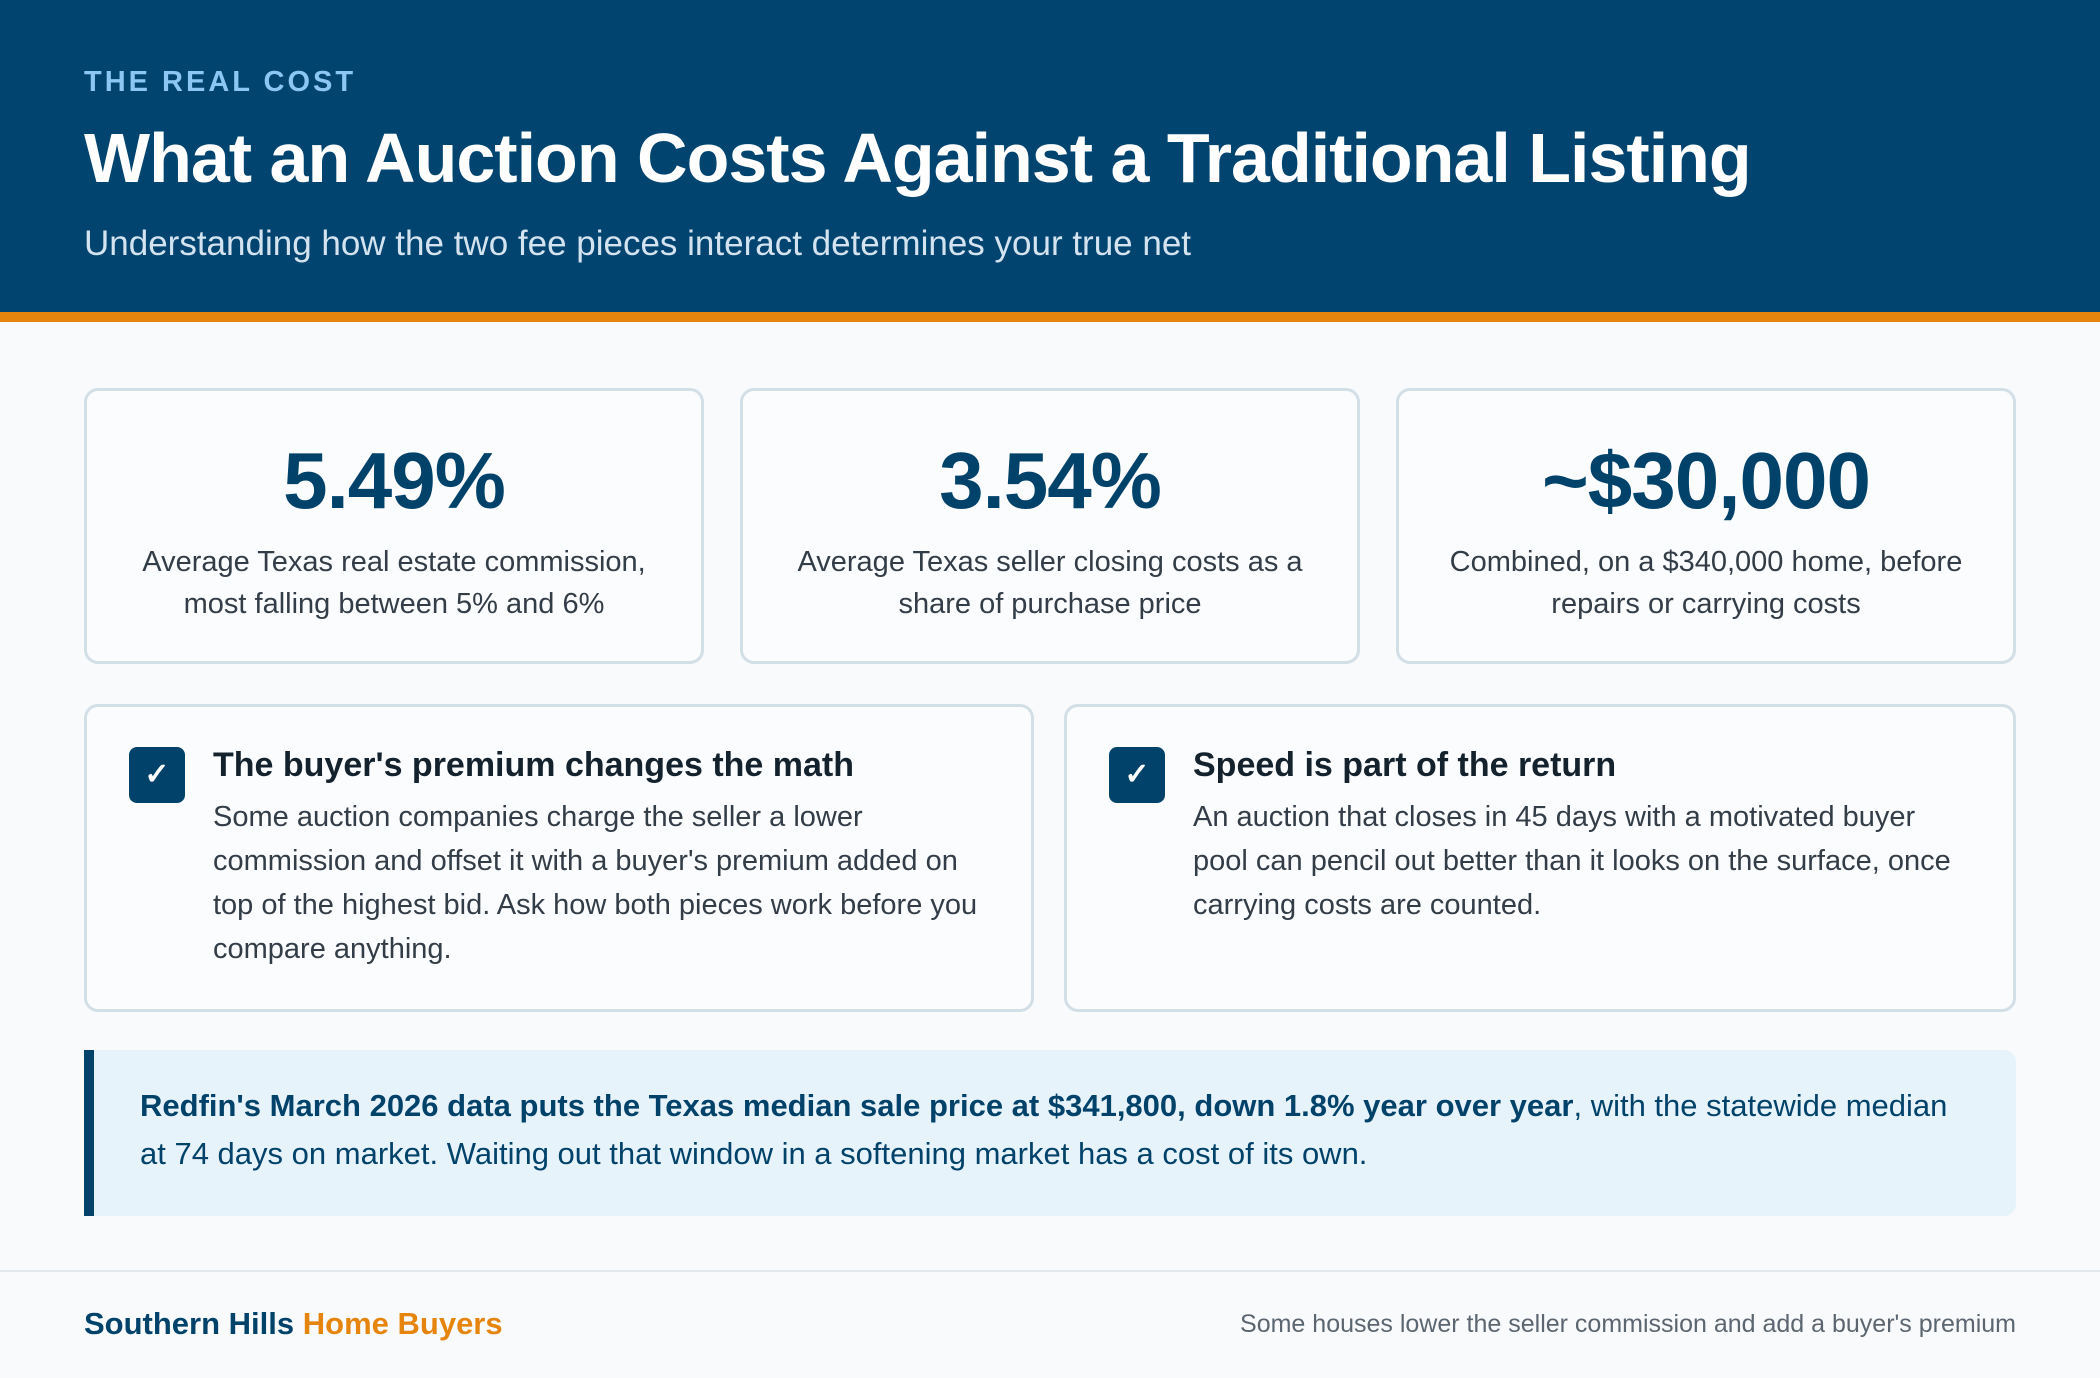 The image size is (2100, 1378). What do you see at coordinates (89, 1133) in the screenshot?
I see `callout-accent-bar` at bounding box center [89, 1133].